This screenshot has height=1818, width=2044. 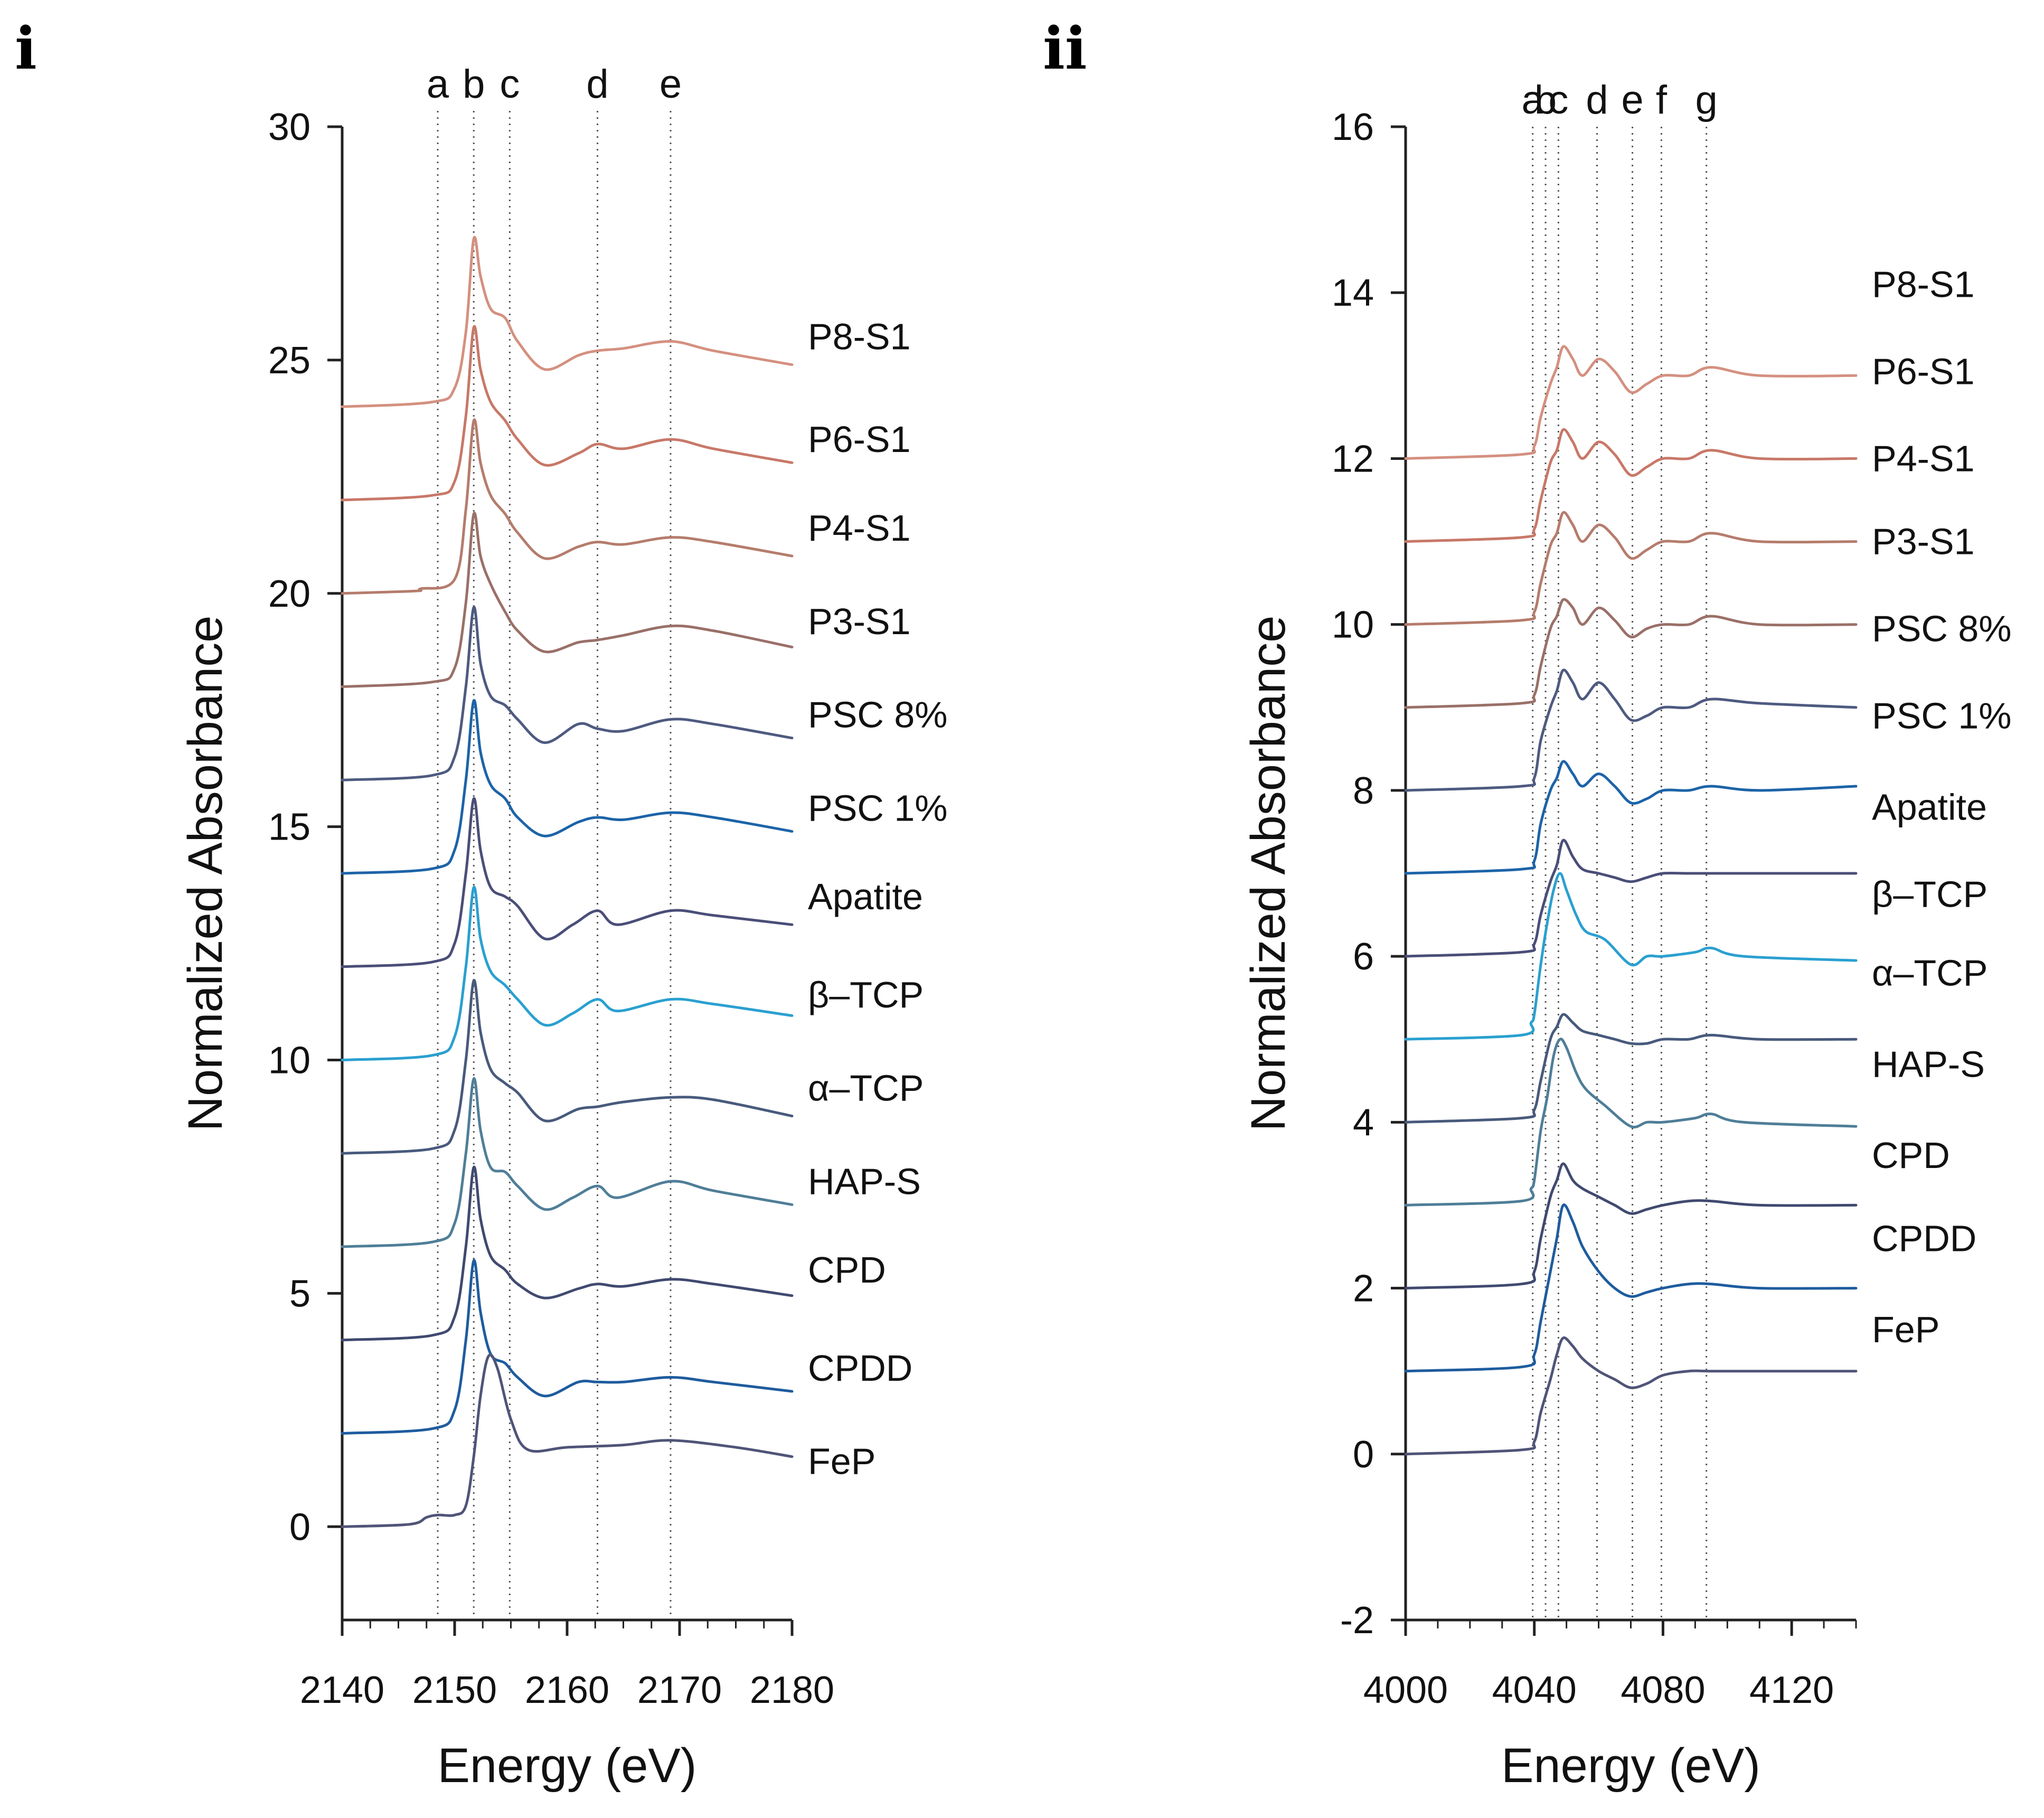 What do you see at coordinates (1405, 1690) in the screenshot?
I see `x-tick-label: 4000` at bounding box center [1405, 1690].